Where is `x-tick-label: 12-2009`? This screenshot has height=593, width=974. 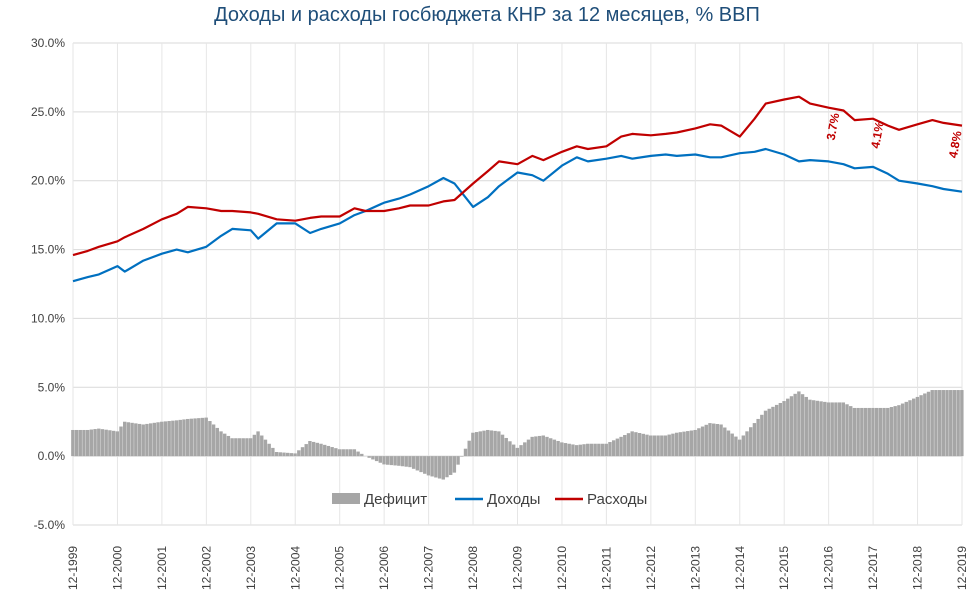
x-tick-label: 12-2009 is located at coordinates (518, 568).